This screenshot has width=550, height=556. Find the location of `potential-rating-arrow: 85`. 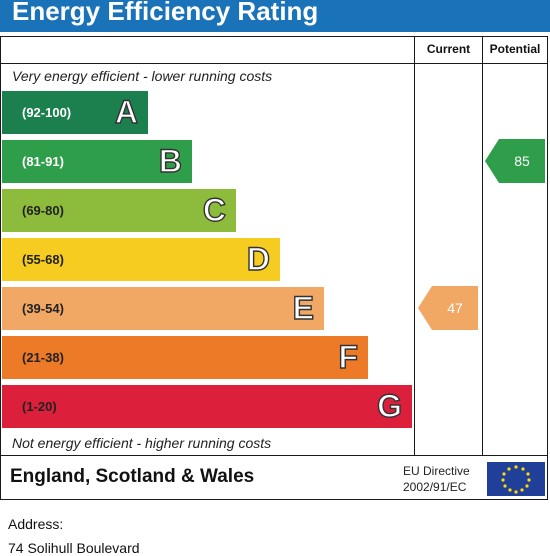

potential-rating-arrow: 85 is located at coordinates (515, 161).